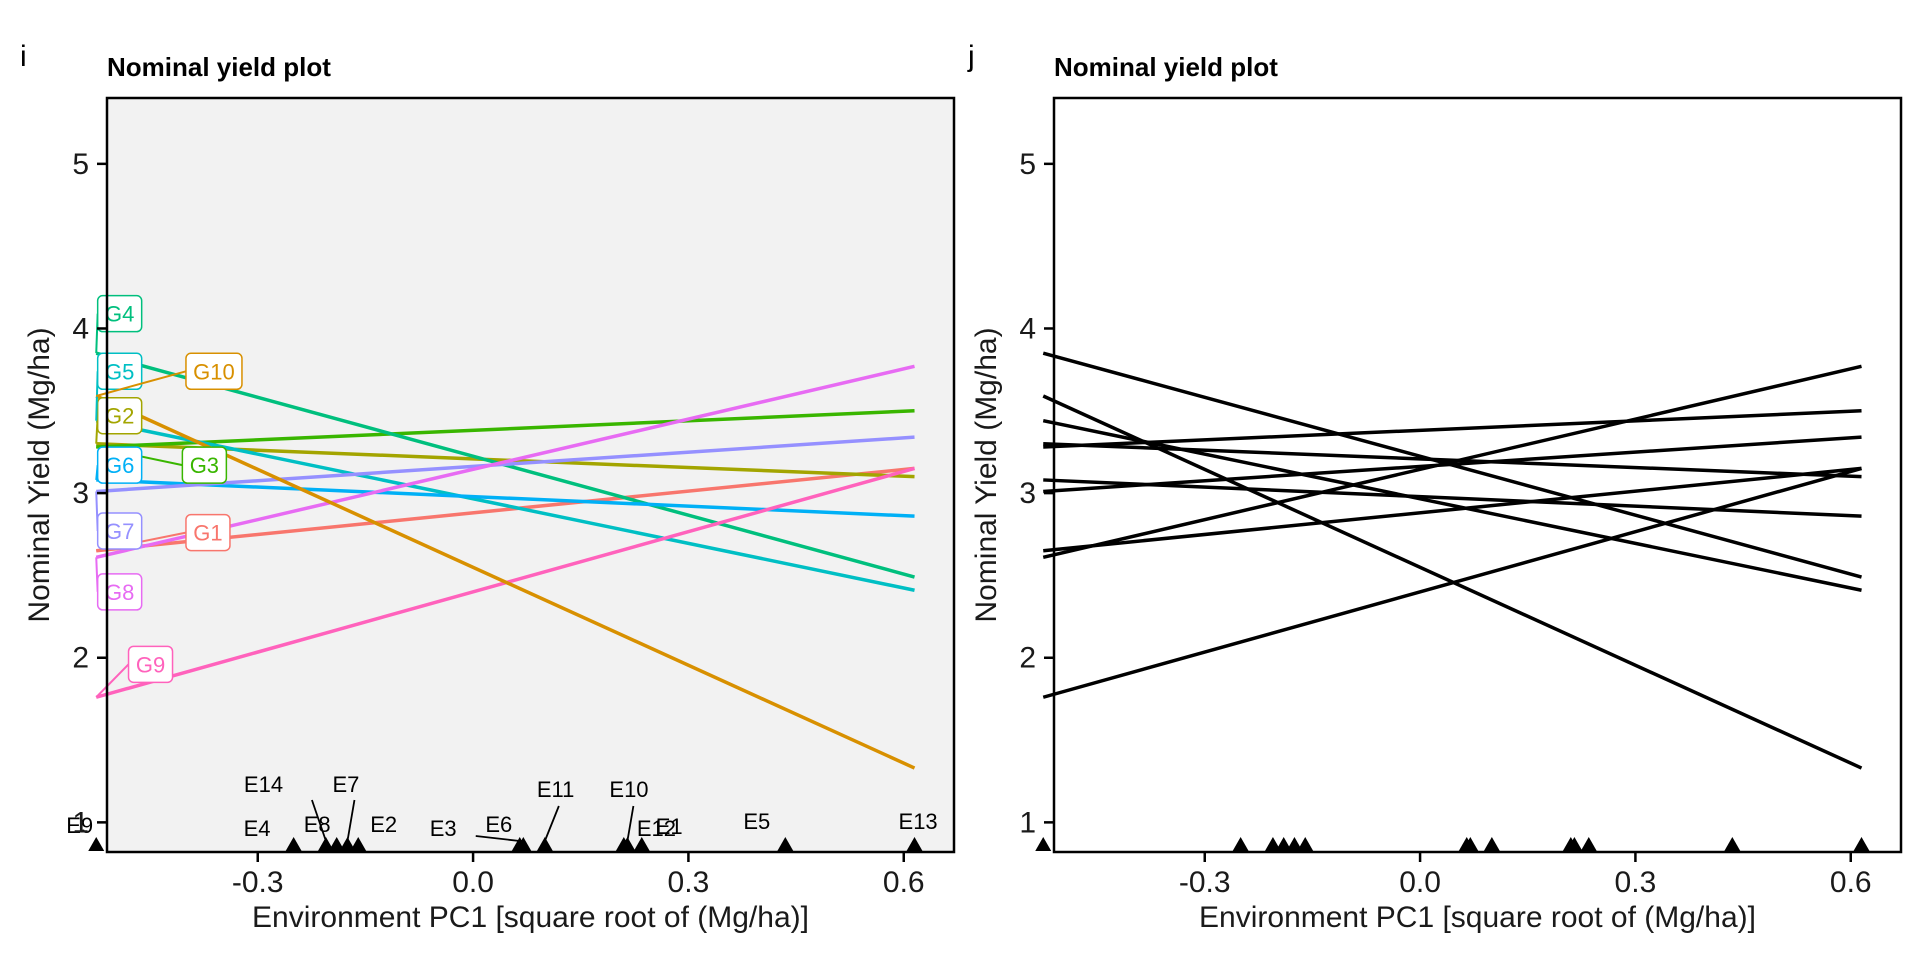 Image resolution: width=1920 pixels, height=960 pixels. What do you see at coordinates (317, 824) in the screenshot?
I see `environment-label-e8: E8` at bounding box center [317, 824].